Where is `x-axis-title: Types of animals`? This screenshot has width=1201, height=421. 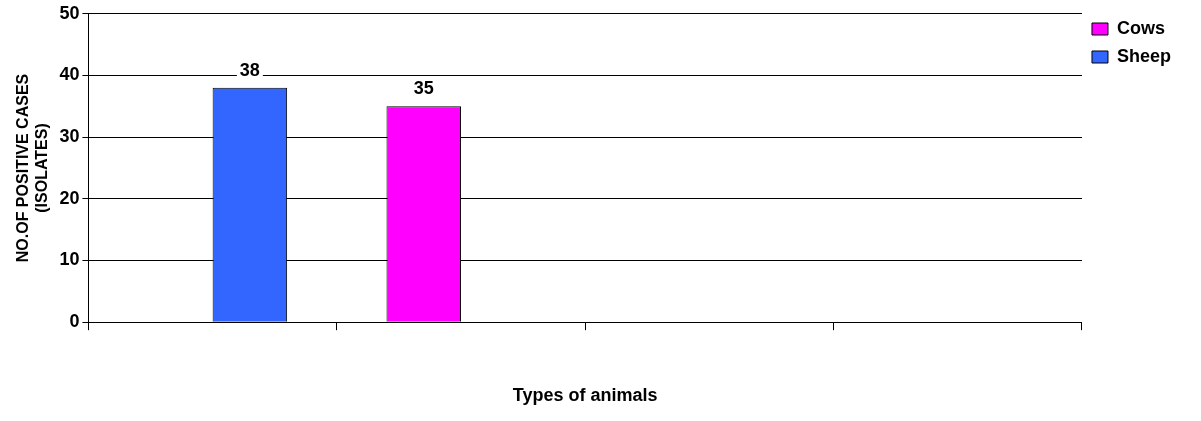 x-axis-title: Types of animals is located at coordinates (585, 395).